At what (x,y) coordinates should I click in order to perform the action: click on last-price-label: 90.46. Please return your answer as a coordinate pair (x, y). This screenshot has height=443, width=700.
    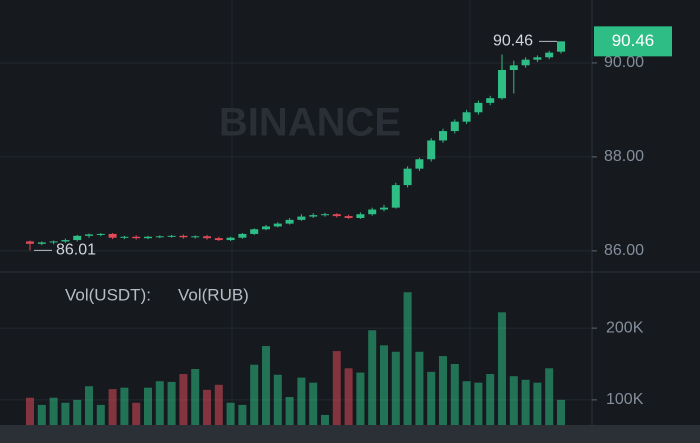
    Looking at the image, I should click on (633, 40).